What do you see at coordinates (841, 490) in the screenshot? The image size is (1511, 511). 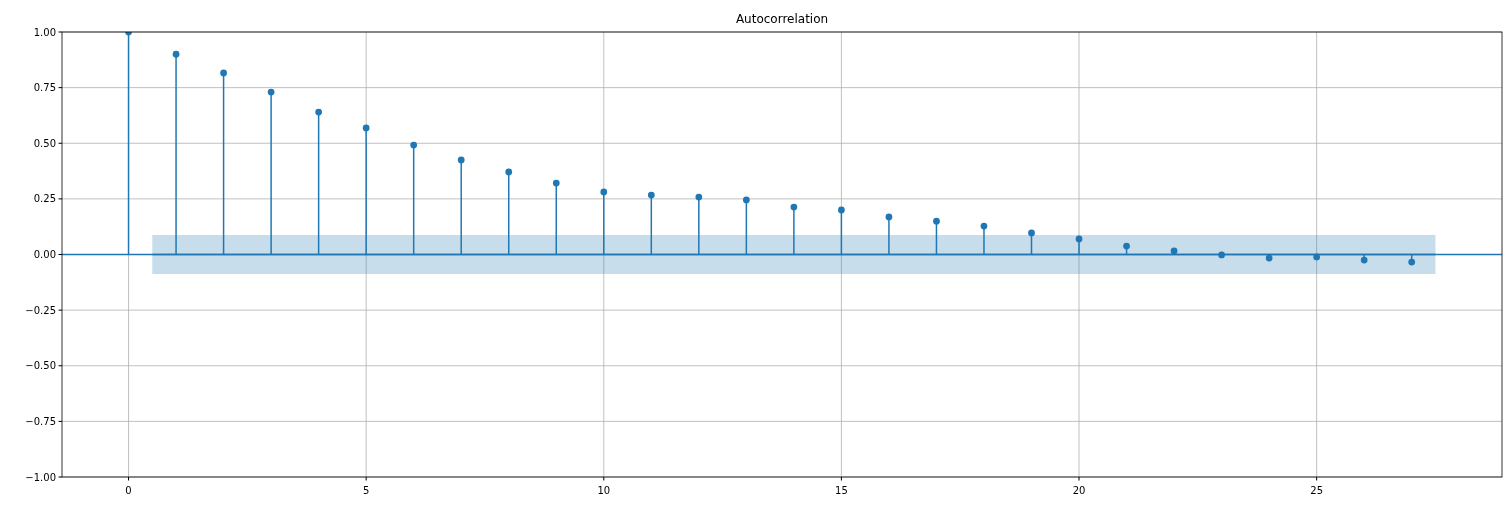 I see `x-tick-label: 15` at bounding box center [841, 490].